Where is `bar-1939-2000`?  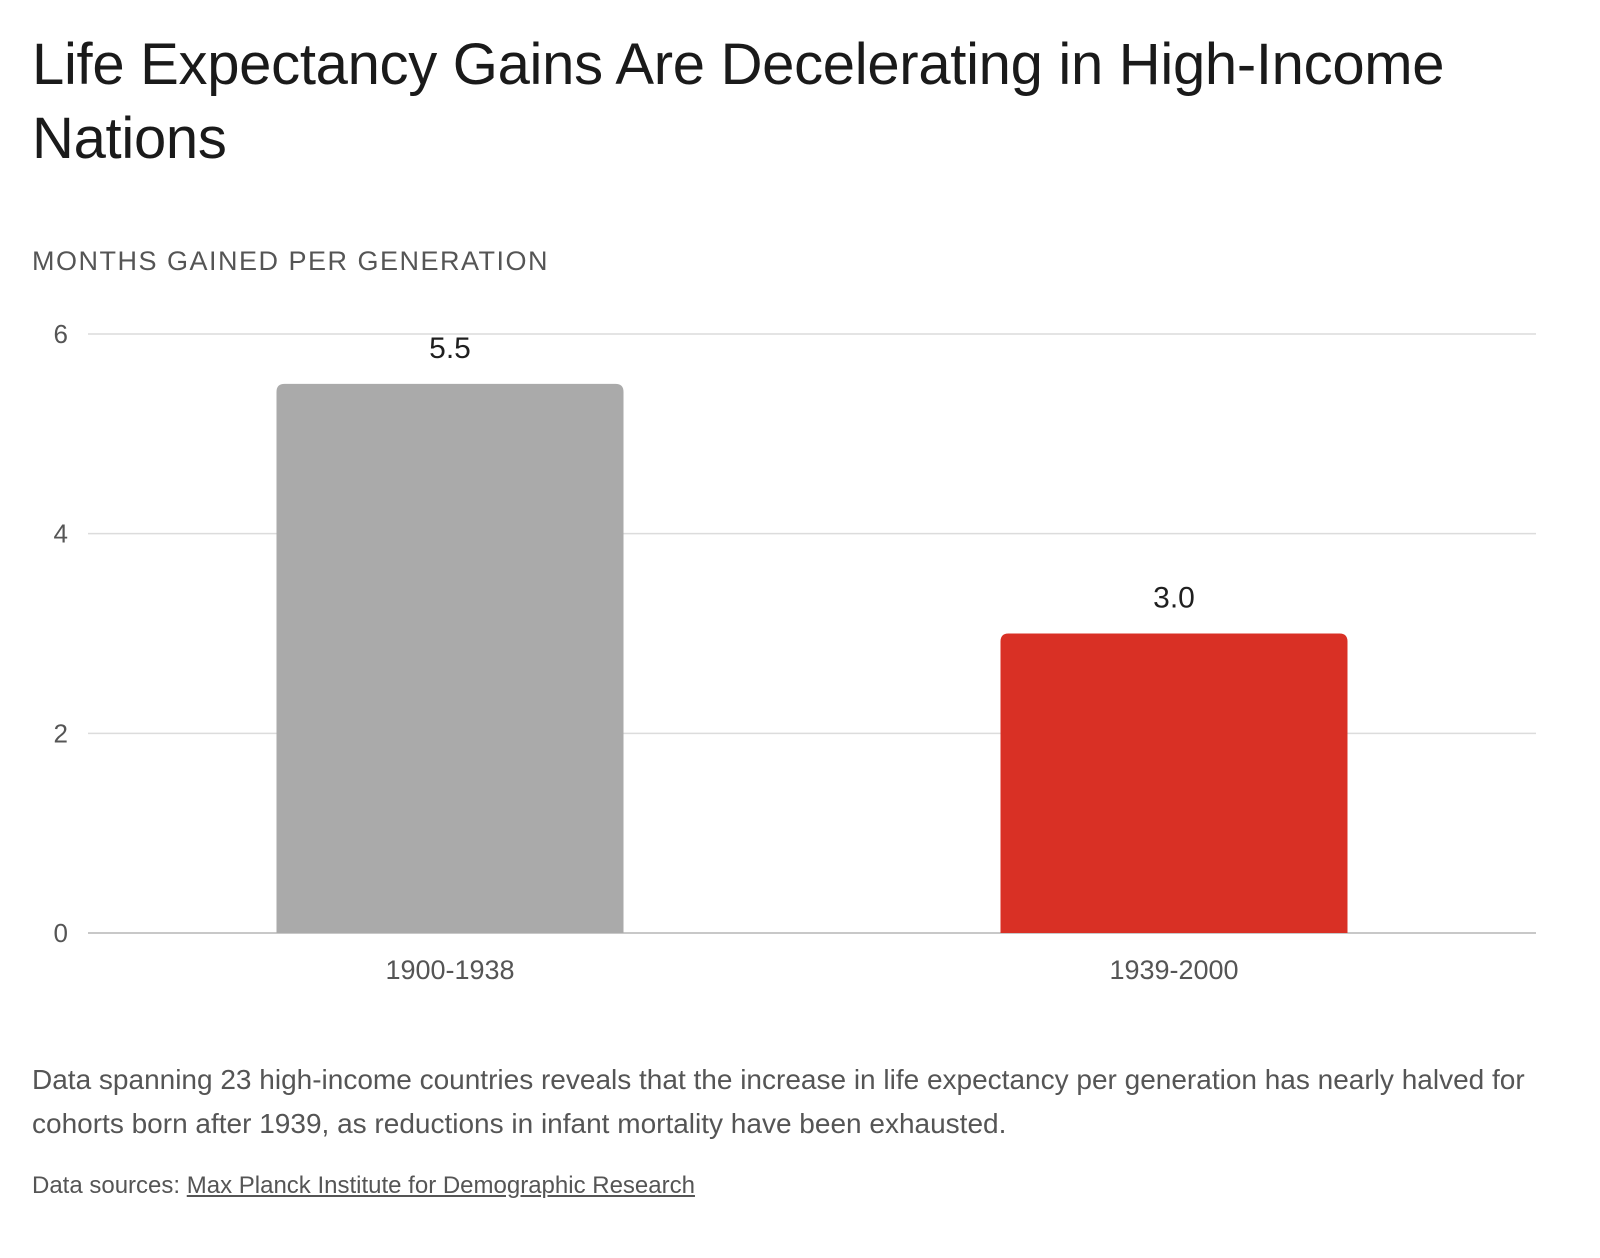
bar-1939-2000 is located at coordinates (1174, 783).